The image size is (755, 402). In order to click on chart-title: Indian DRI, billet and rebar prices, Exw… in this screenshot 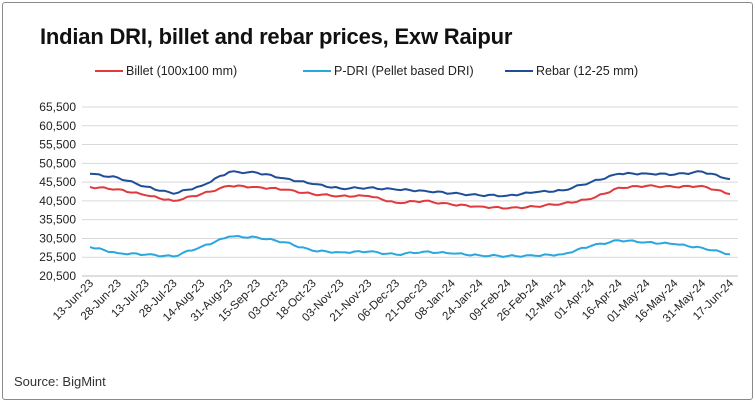, I will do `click(276, 36)`.